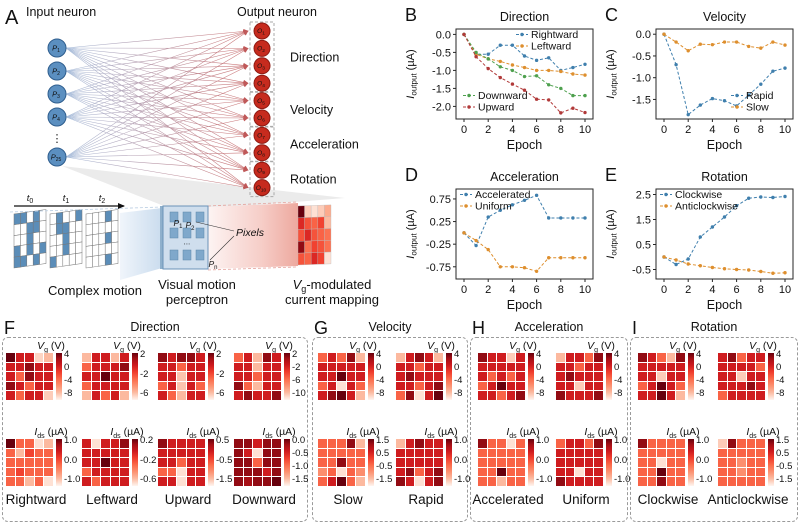  What do you see at coordinates (176, 223) in the screenshot?
I see `perceptron-p1-label-main: P` at bounding box center [176, 223].